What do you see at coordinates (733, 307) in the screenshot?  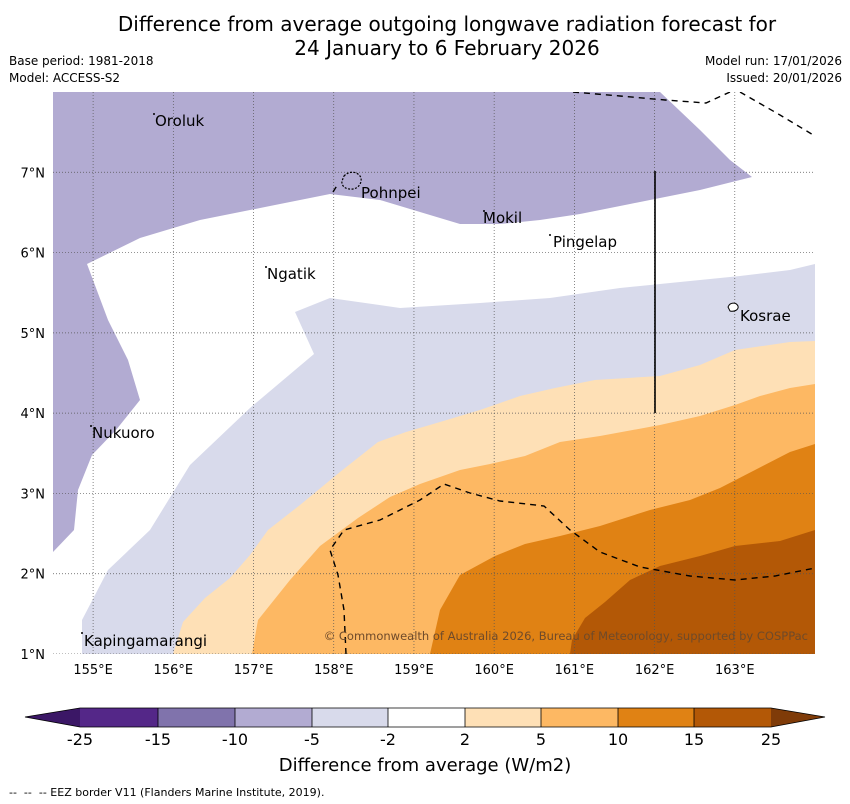 I see `kosrae-island-shape` at bounding box center [733, 307].